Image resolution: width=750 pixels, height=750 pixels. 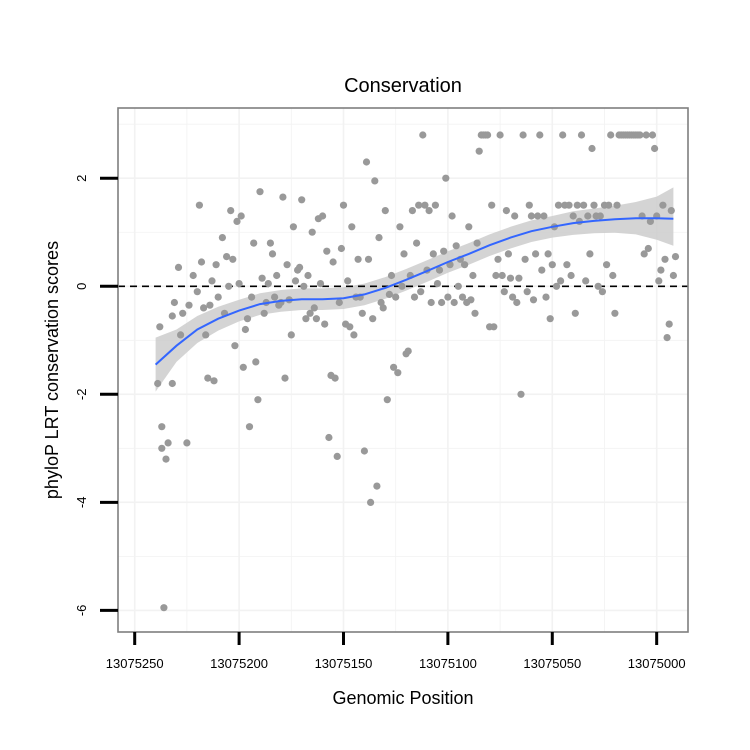 I want to click on y-tick-label: -4, so click(x=81, y=503).